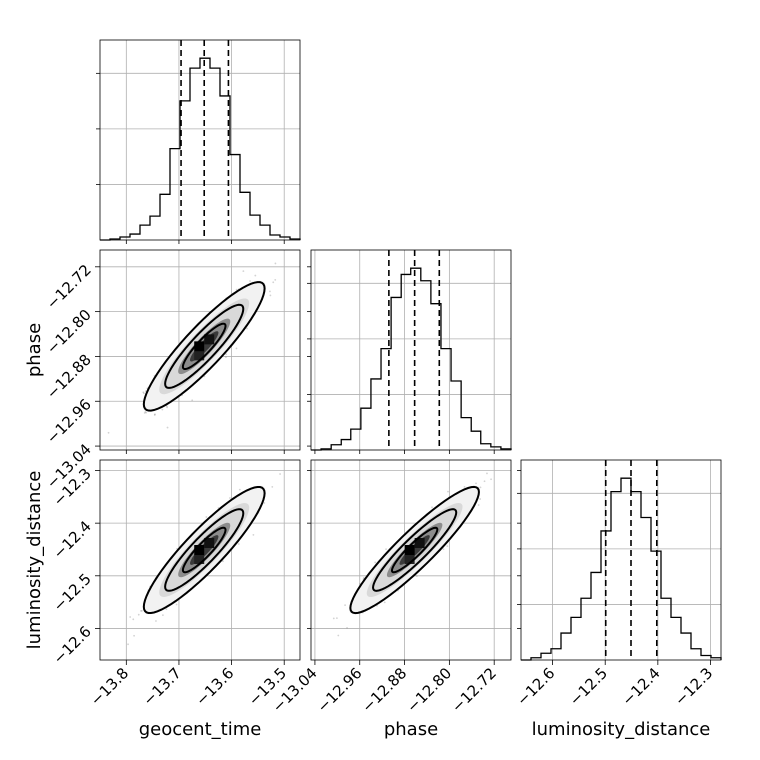 Image resolution: width=760 pixels, height=760 pixels. I want to click on x-tick-label-luminosity_distance: −12.6, so click(535, 686).